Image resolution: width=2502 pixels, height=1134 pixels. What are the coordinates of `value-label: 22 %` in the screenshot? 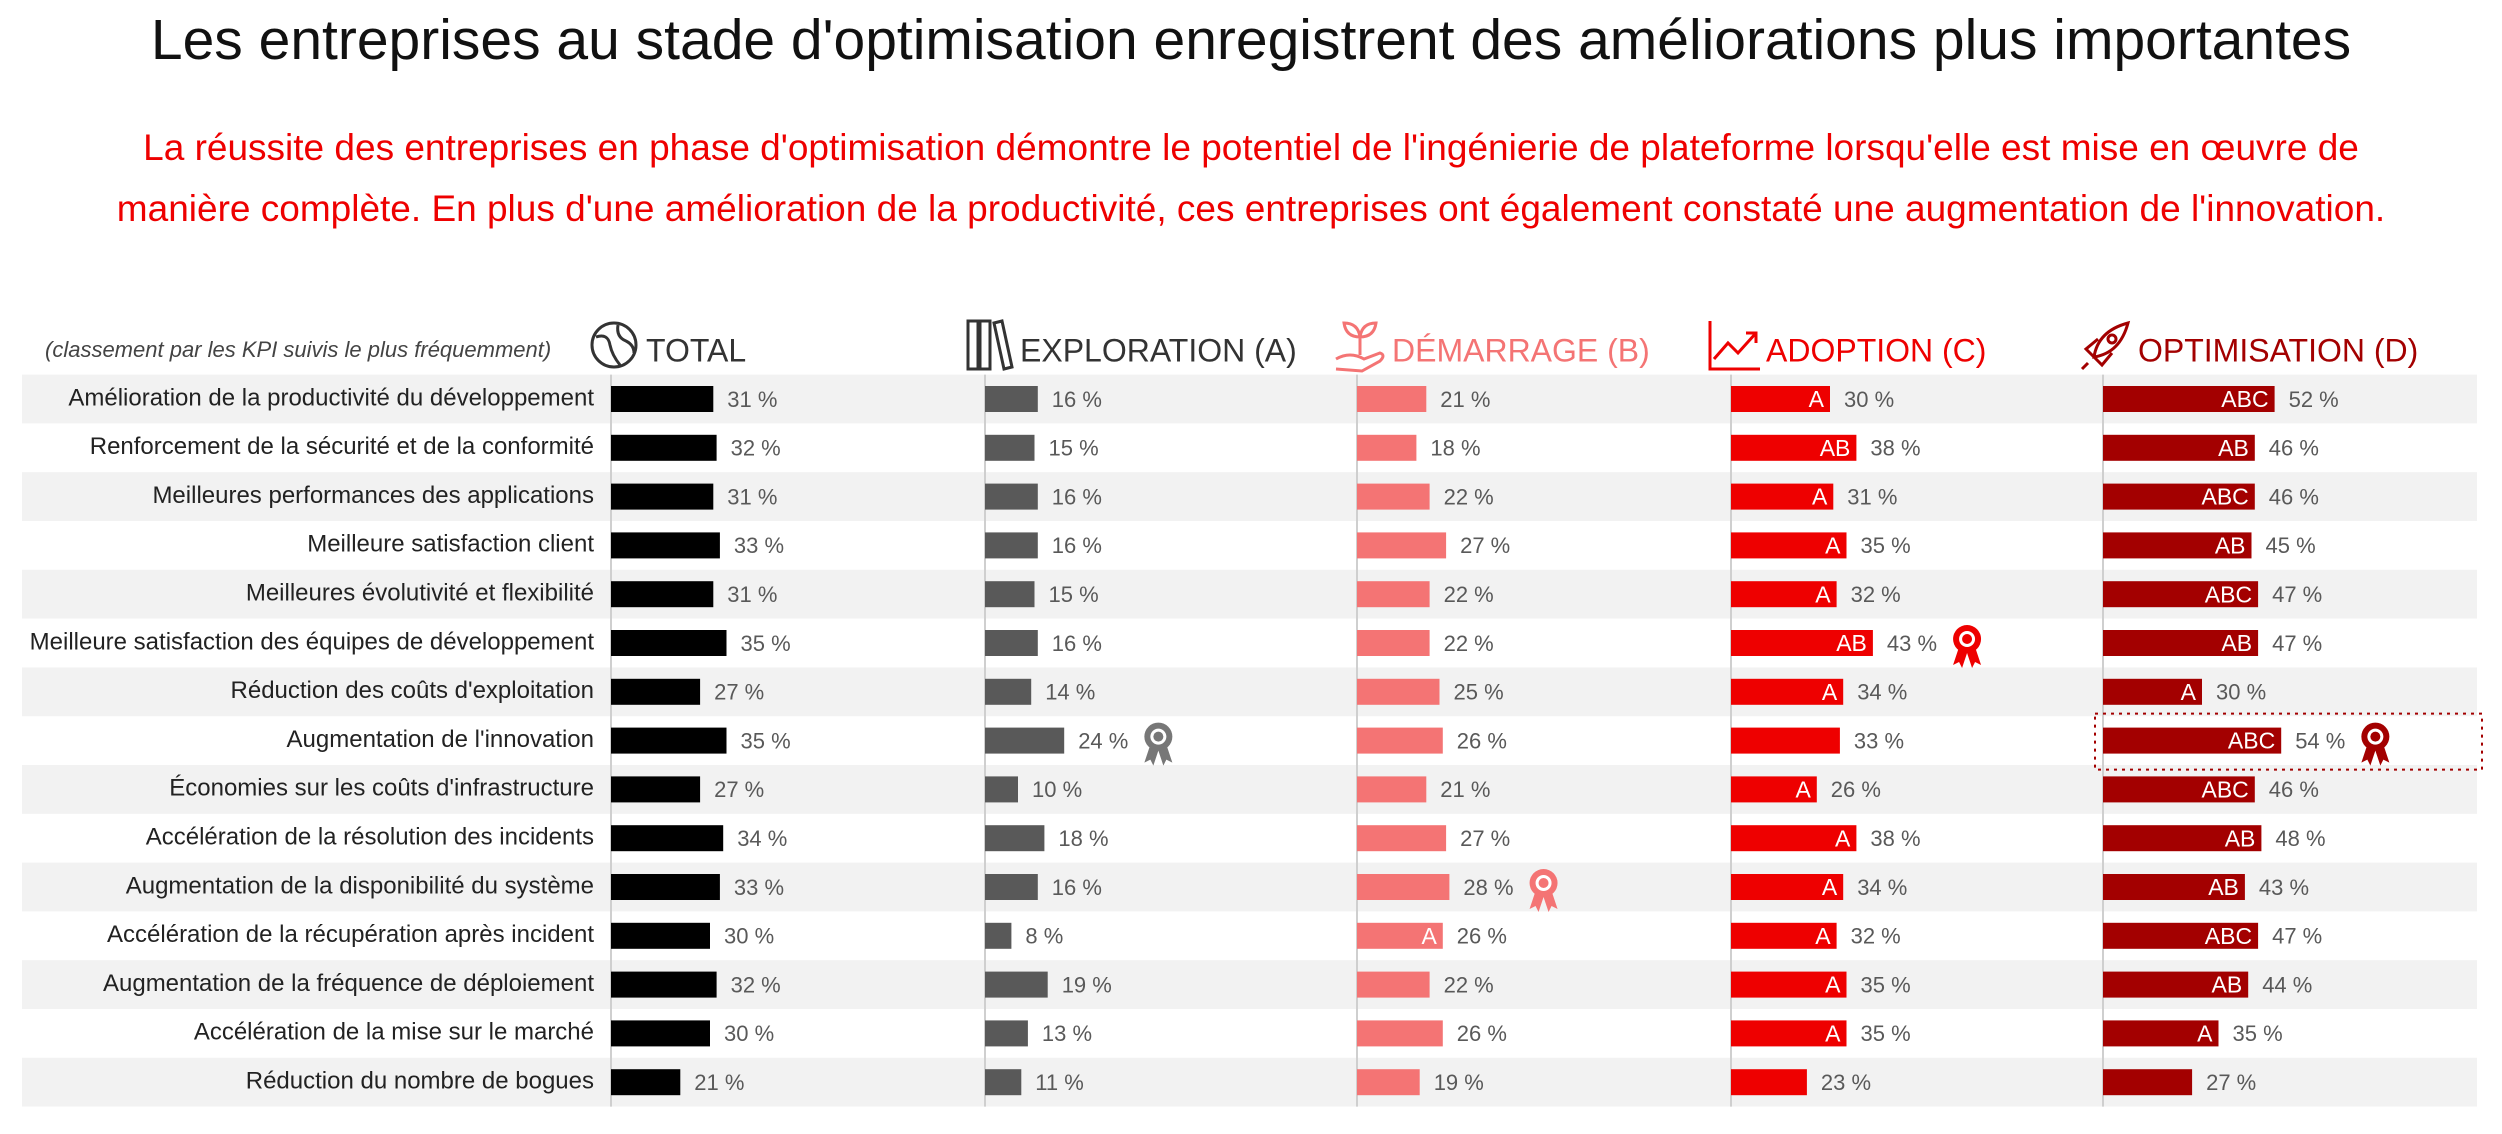 It's located at (1469, 984).